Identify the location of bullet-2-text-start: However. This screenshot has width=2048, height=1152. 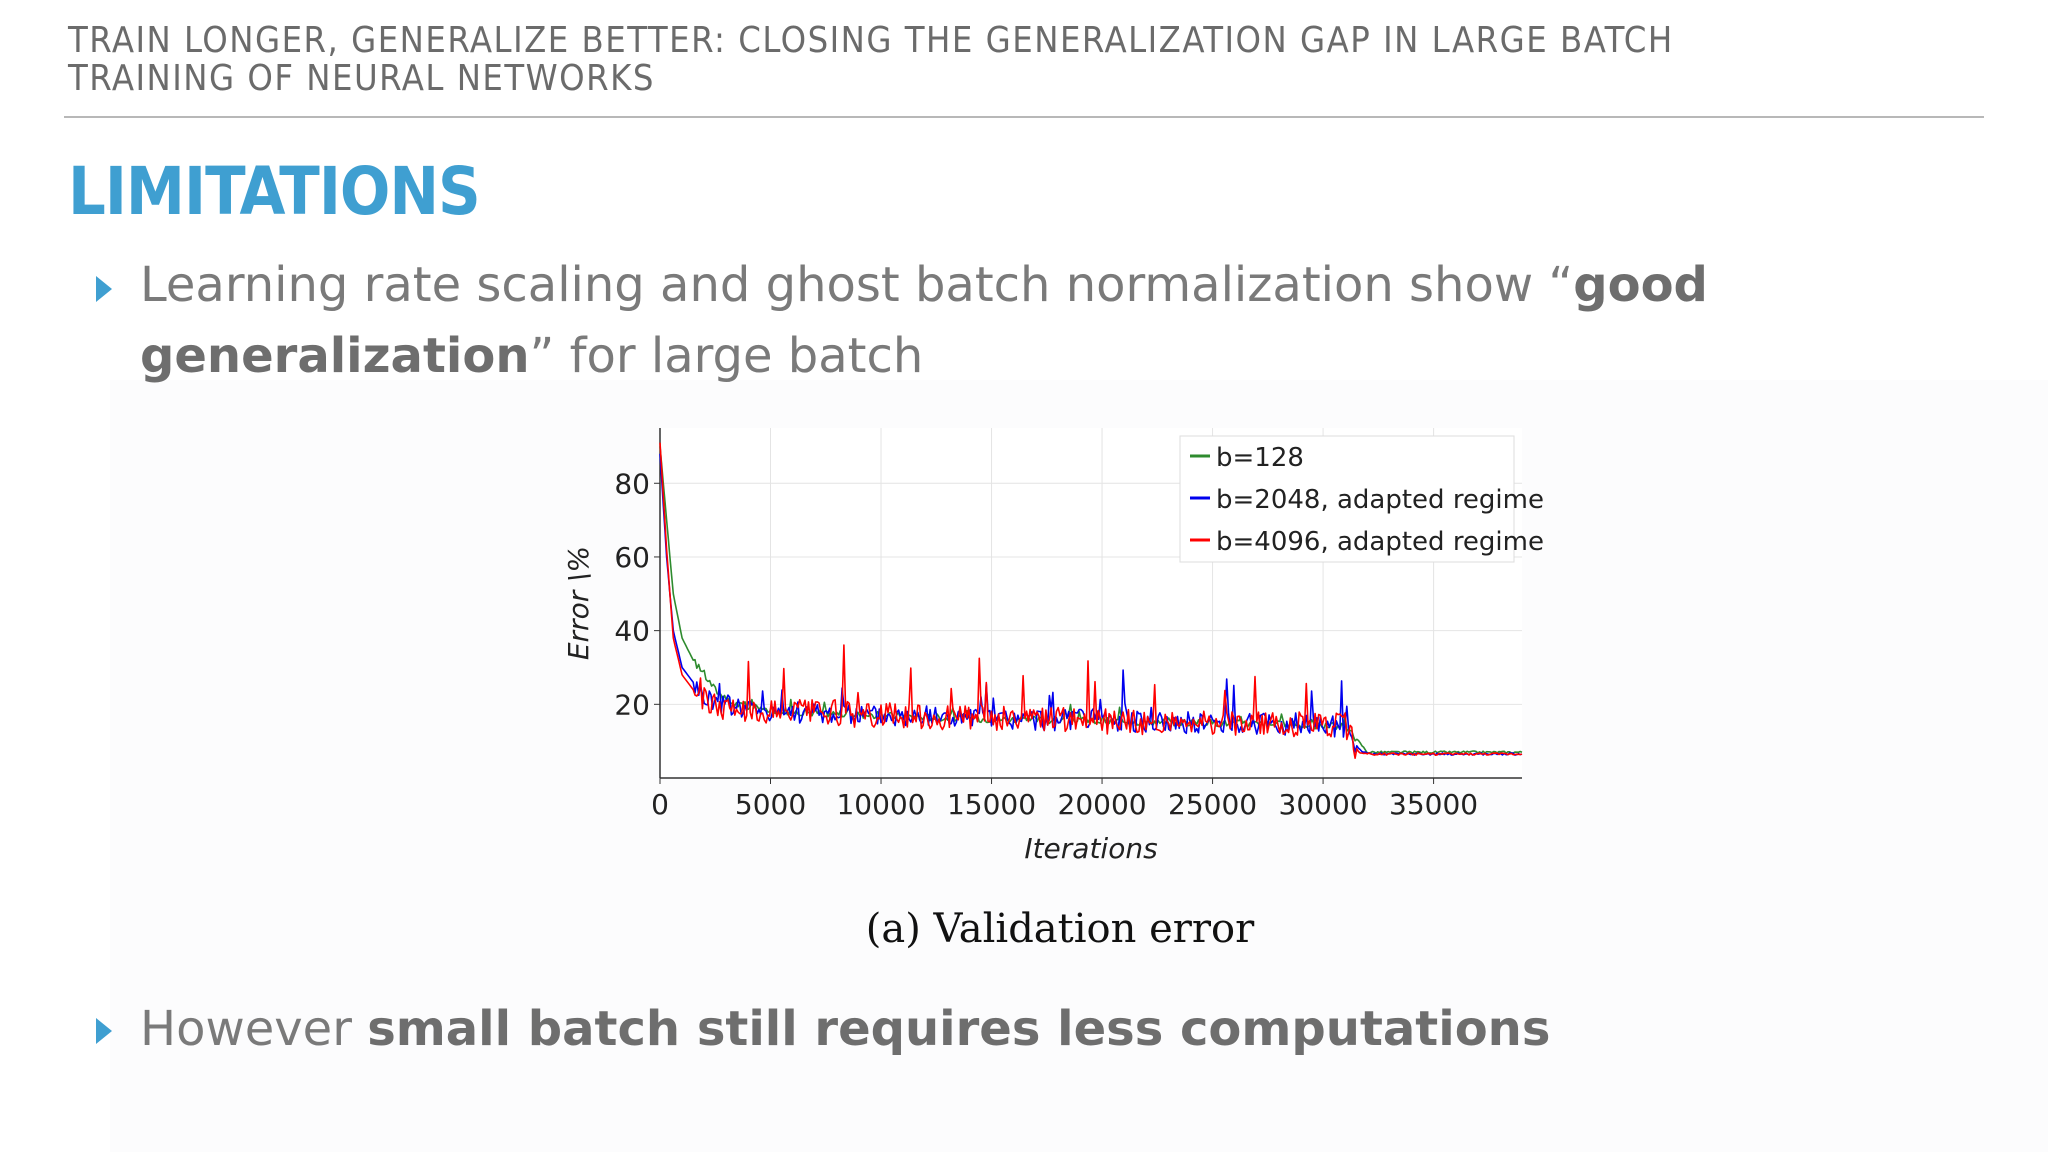
(254, 1029).